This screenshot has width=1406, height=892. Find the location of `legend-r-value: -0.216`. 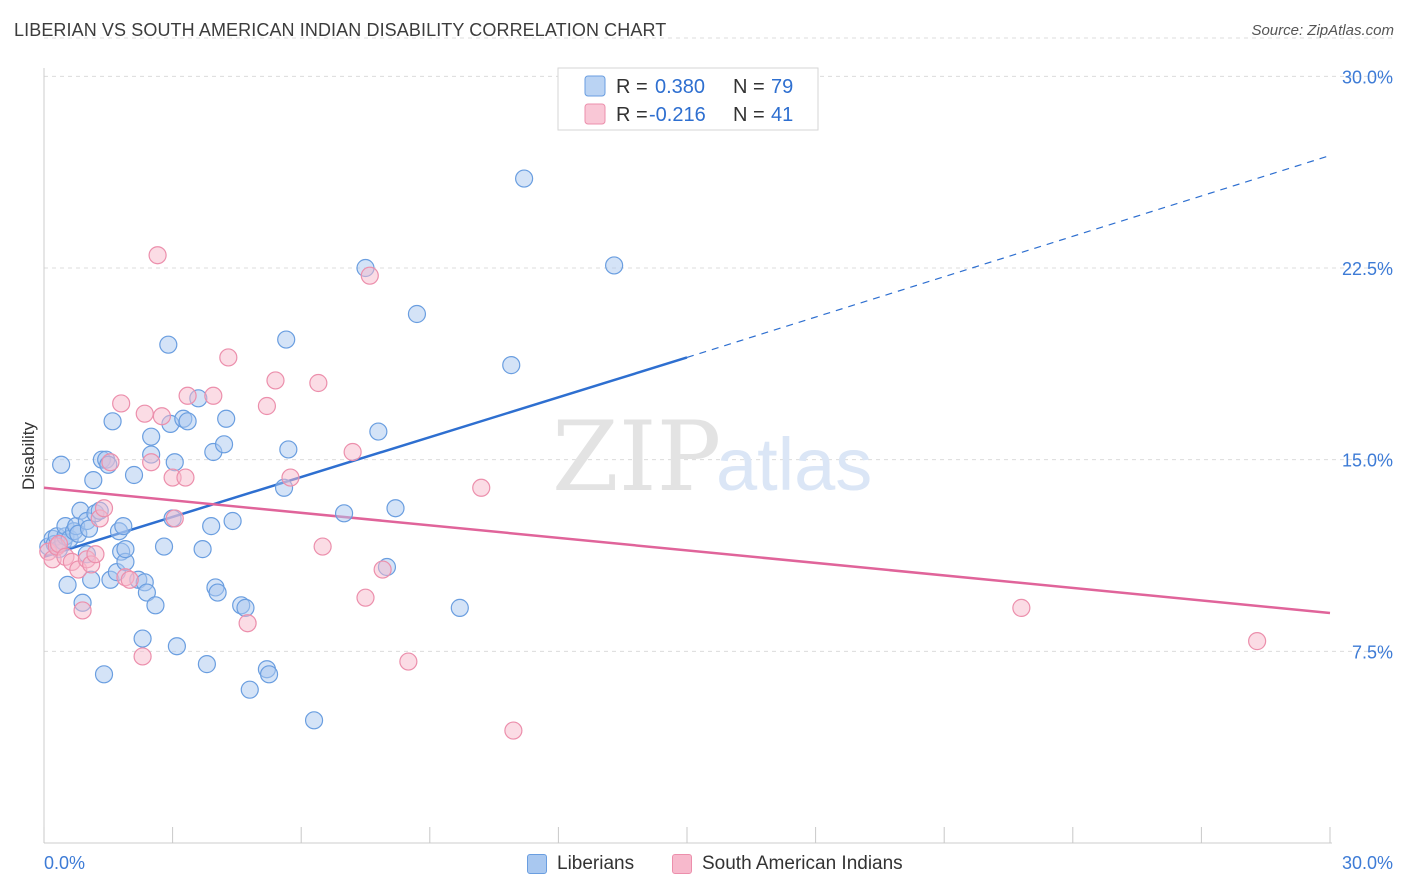

legend-r-value: -0.216 is located at coordinates (677, 115).